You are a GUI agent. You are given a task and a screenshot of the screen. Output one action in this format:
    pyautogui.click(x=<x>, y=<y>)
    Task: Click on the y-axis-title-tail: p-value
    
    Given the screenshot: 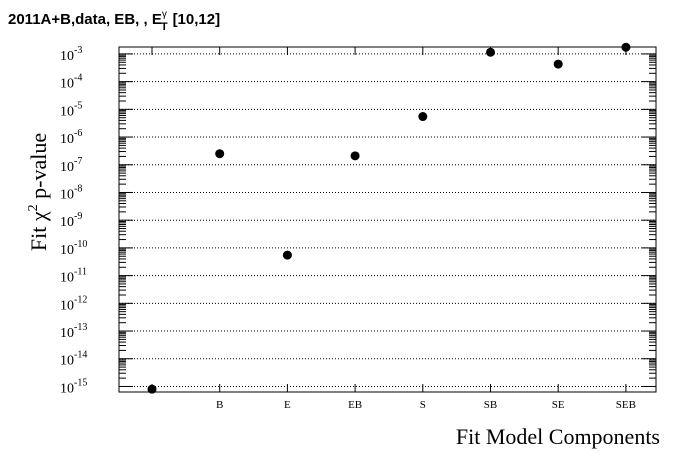 What is the action you would take?
    pyautogui.click(x=38, y=168)
    